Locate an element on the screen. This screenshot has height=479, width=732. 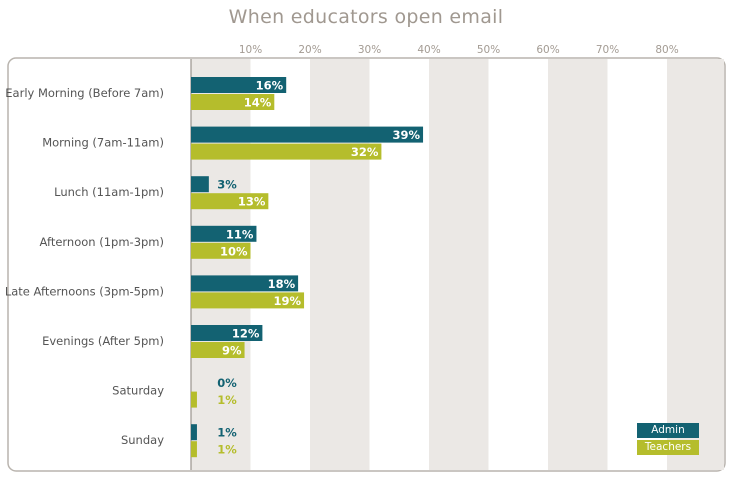
data-label: 12% is located at coordinates (246, 334).